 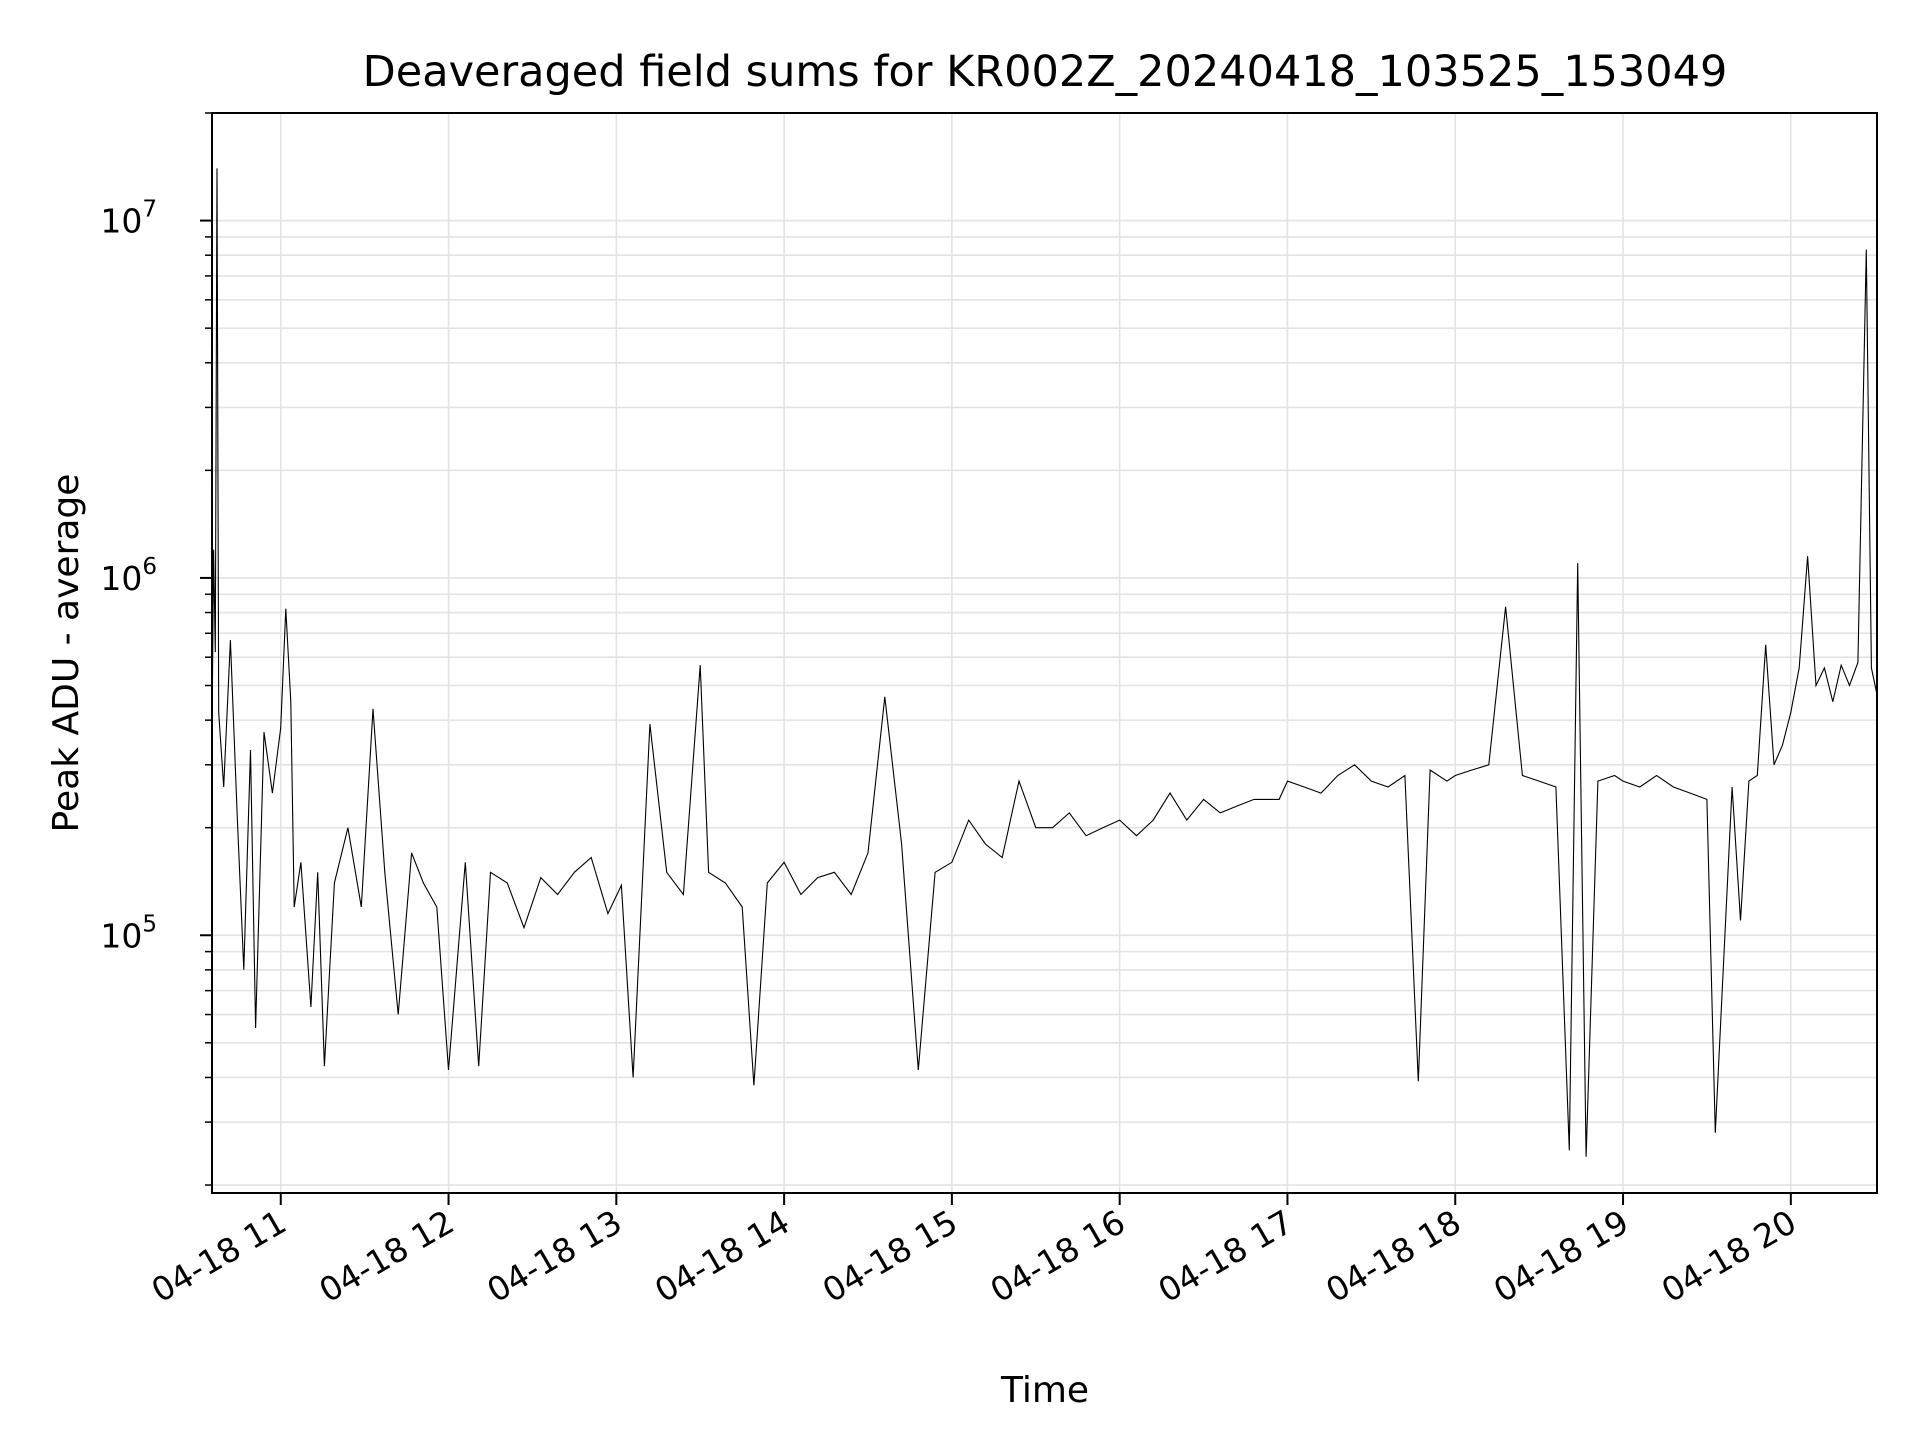 What do you see at coordinates (156, 649) in the screenshot?
I see `y-axis-ticks: 10⁵ 10⁶ 10⁷` at bounding box center [156, 649].